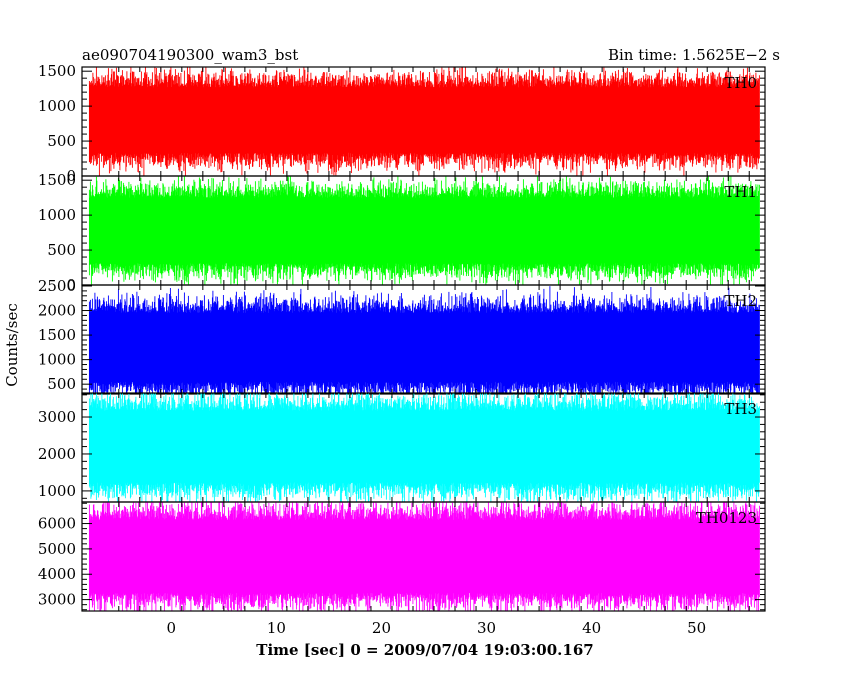 Image resolution: width=850 pixels, height=680 pixels. I want to click on series-line-th0123, so click(424, 556).